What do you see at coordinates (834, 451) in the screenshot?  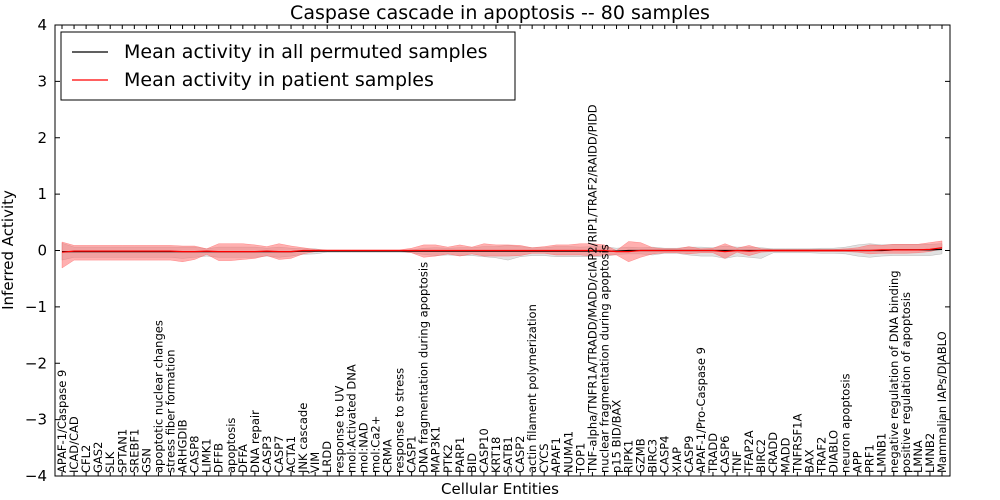 I see `x-tick-label: DIABLO` at bounding box center [834, 451].